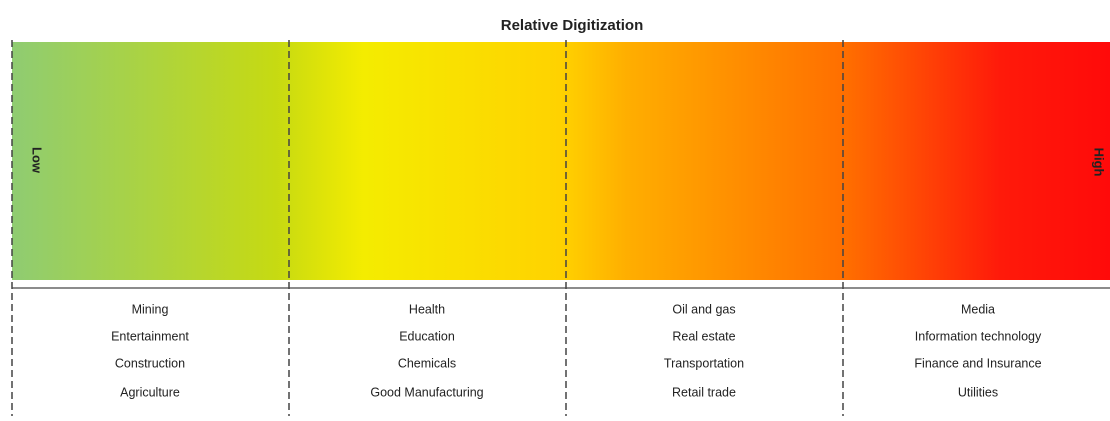 This screenshot has width=1110, height=421. What do you see at coordinates (703, 336) in the screenshot?
I see `item: Real estate` at bounding box center [703, 336].